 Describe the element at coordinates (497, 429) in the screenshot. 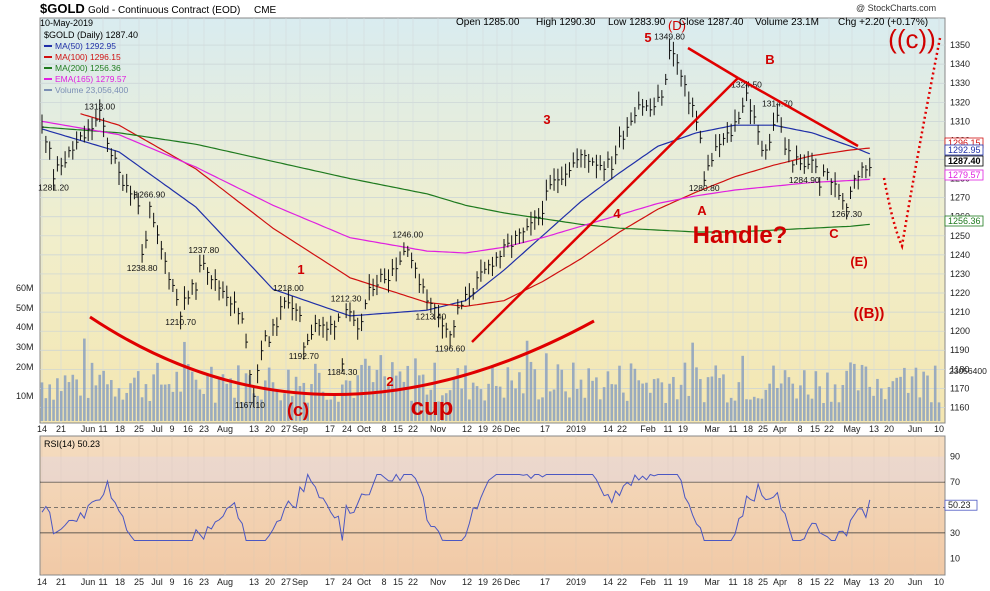

I see `date-tick-label: 26` at that location.